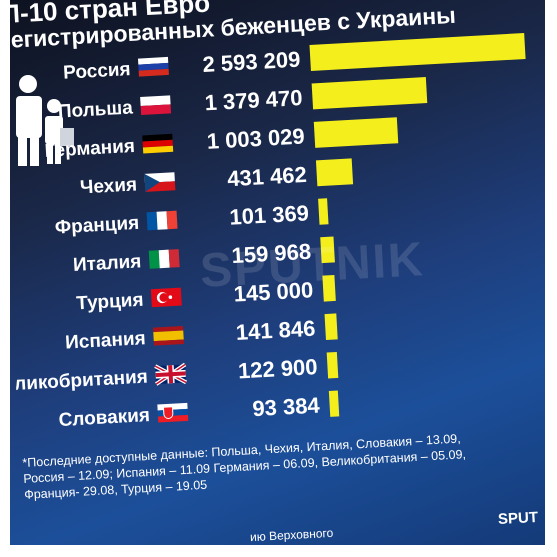 Image resolution: width=557 pixels, height=557 pixels. I want to click on sputnik-logo: SPUT, so click(518, 518).